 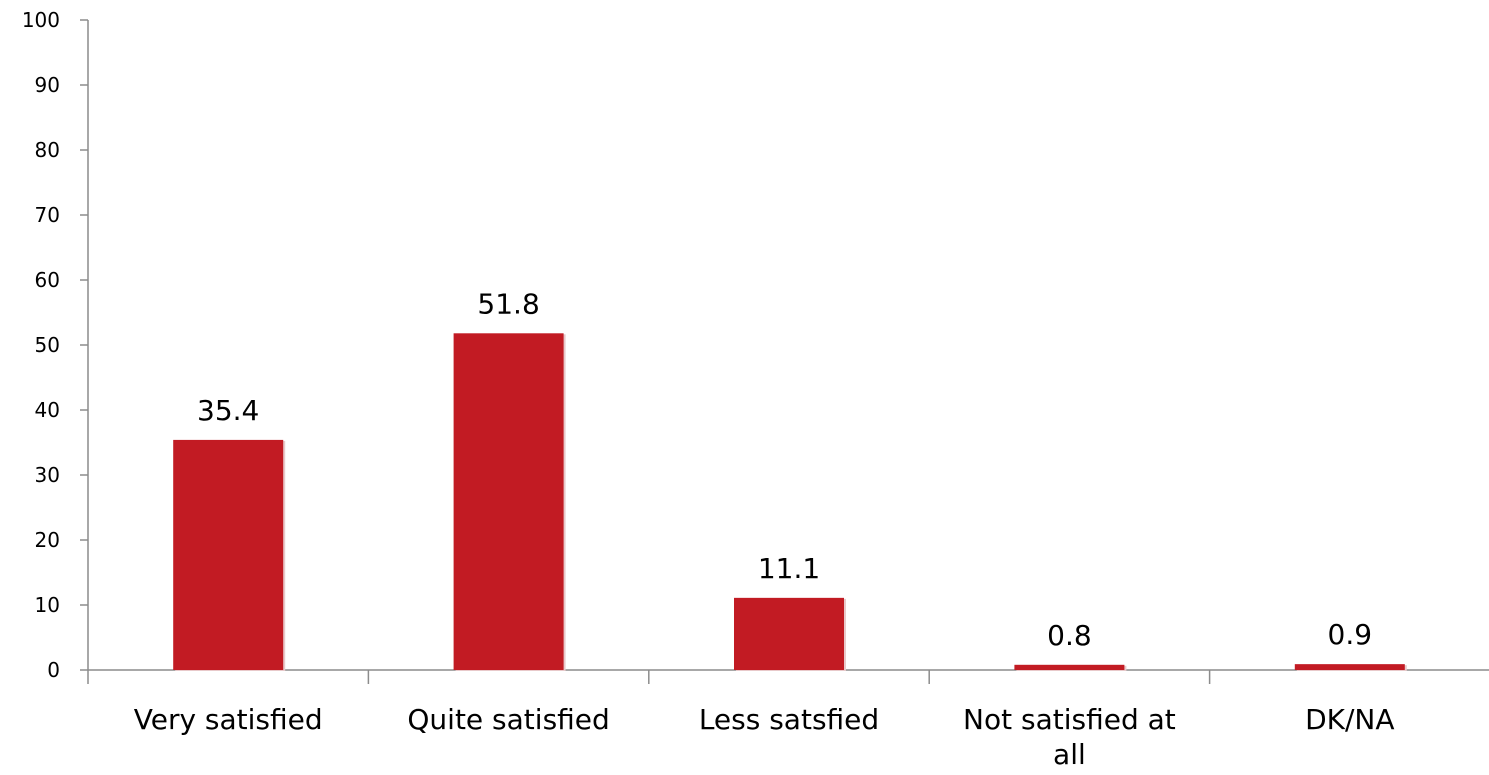 I want to click on y-tick-label: 20, so click(x=47, y=540).